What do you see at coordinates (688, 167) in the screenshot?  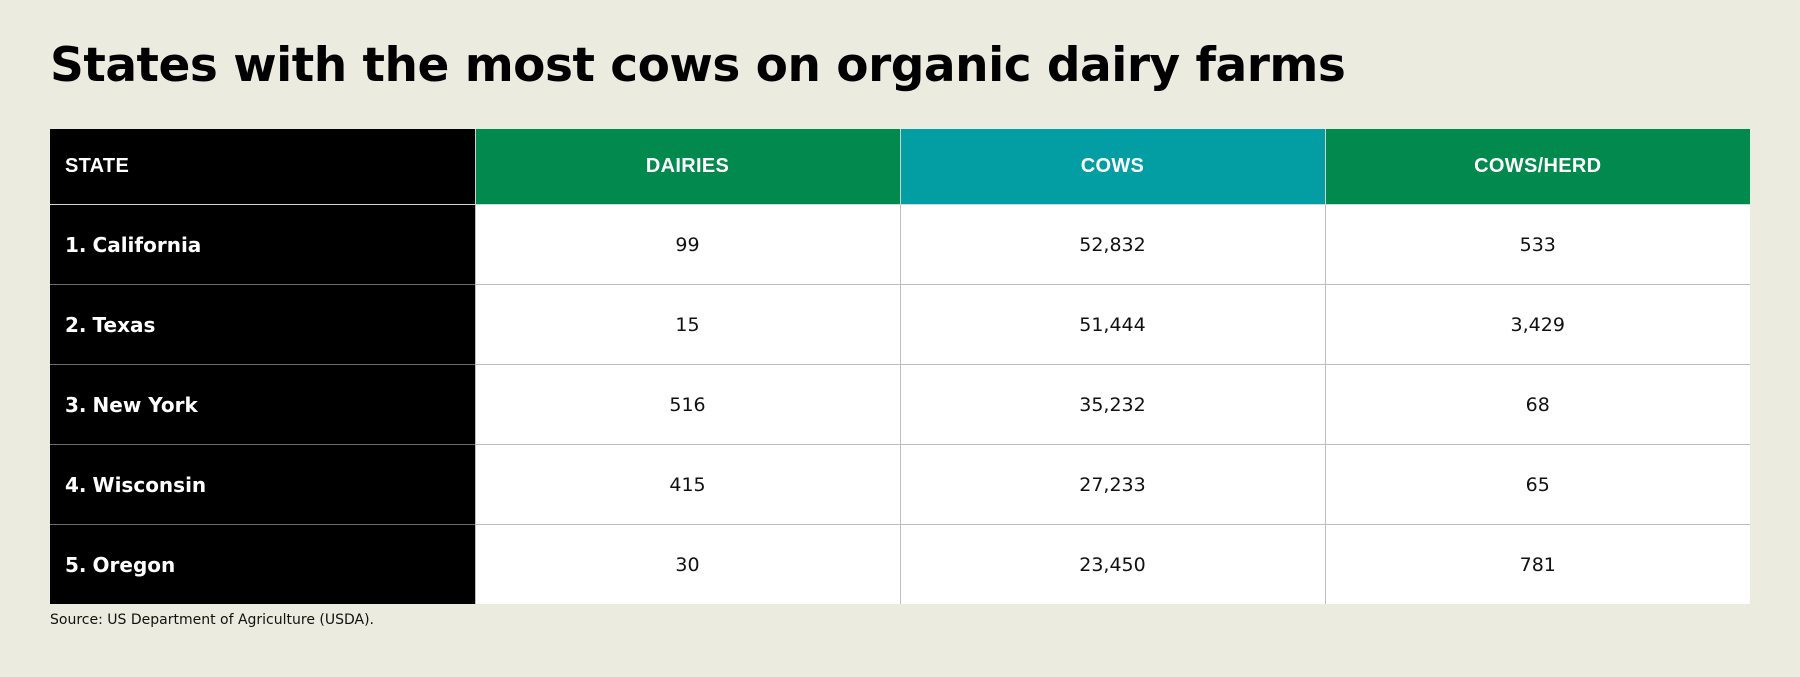 I see `header-dairies: DAIRIES` at bounding box center [688, 167].